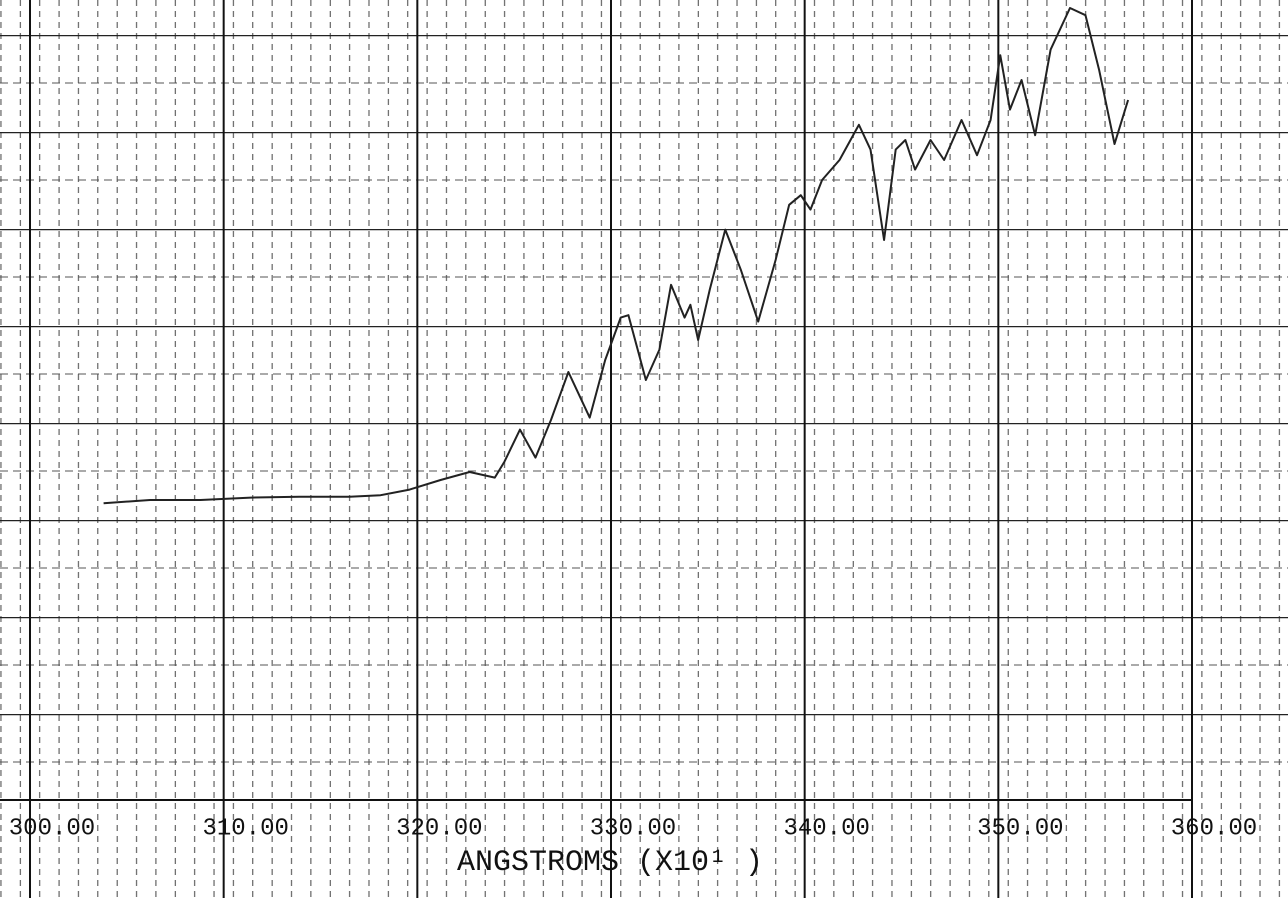 The height and width of the screenshot is (898, 1288). What do you see at coordinates (826, 828) in the screenshot?
I see `x-tick-label: 340.00` at bounding box center [826, 828].